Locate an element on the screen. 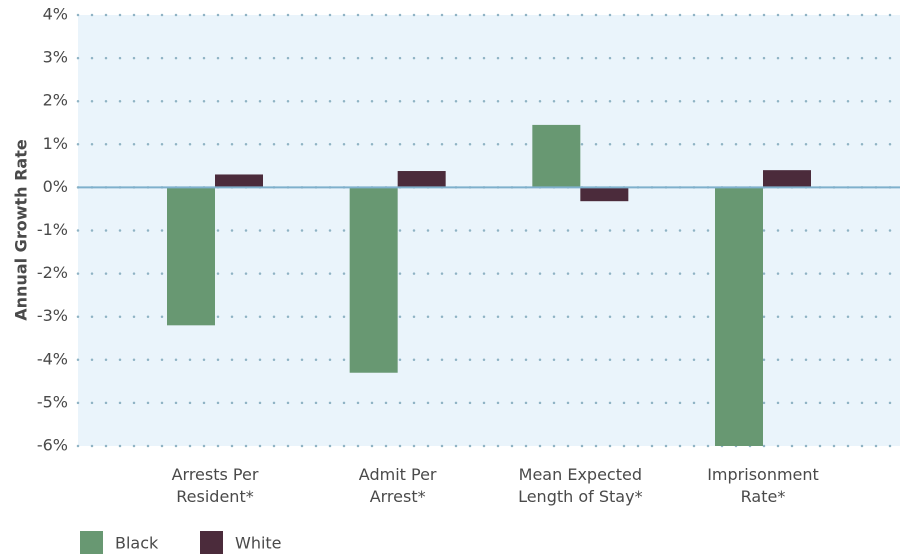 The image size is (913, 557). legend-label: White is located at coordinates (258, 543).